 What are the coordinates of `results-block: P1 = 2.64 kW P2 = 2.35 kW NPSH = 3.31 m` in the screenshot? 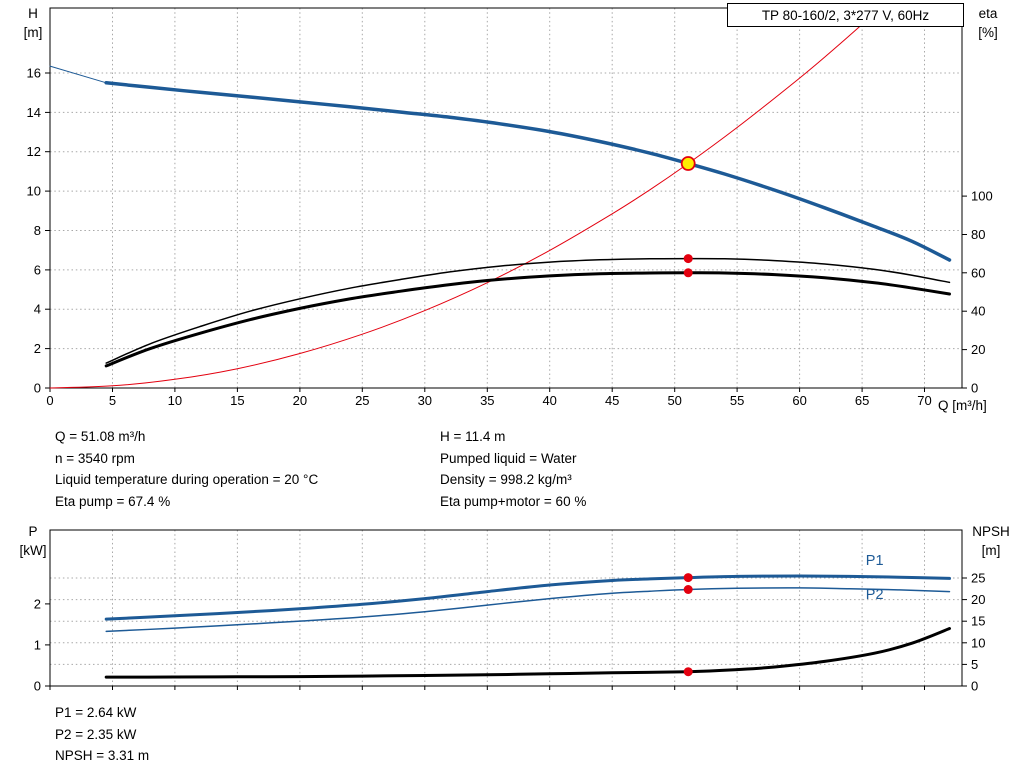 It's located at (102, 734).